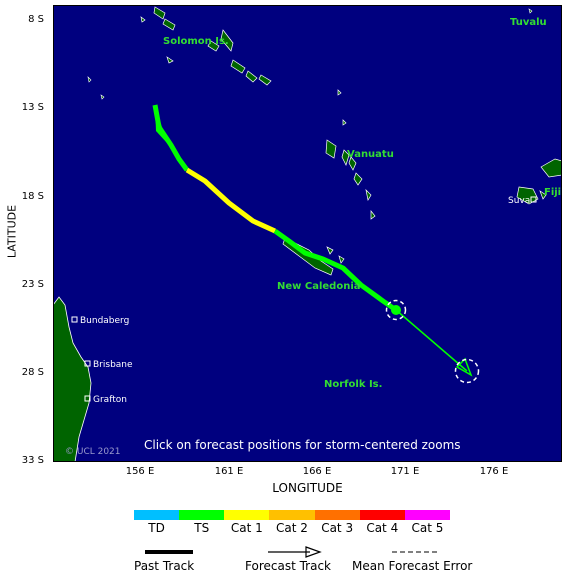 The image size is (564, 574). I want to click on legend-label-cat4: Cat 4, so click(382, 528).